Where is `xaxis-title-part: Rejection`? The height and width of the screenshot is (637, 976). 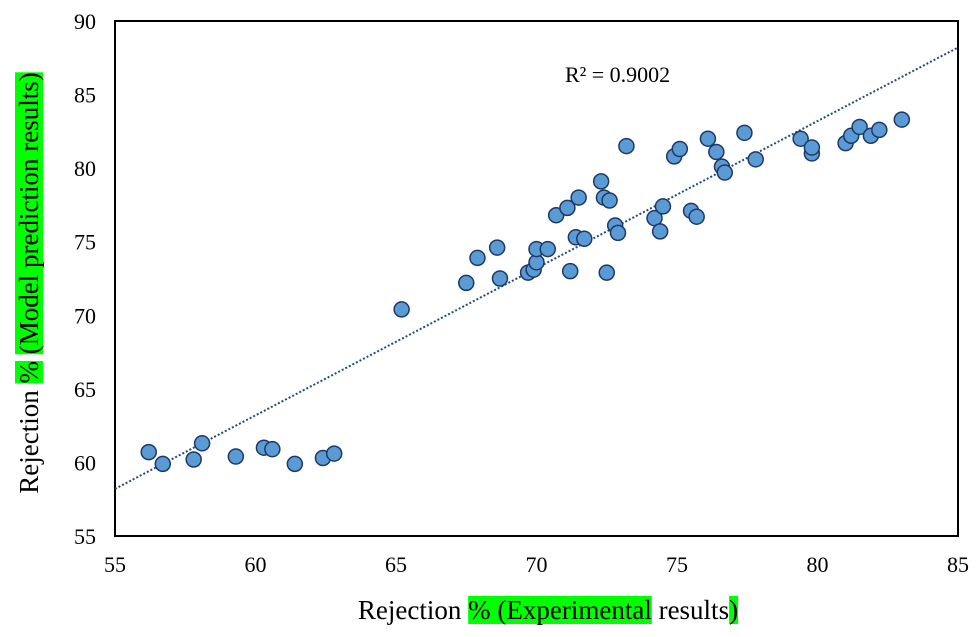
xaxis-title-part: Rejection is located at coordinates (413, 610).